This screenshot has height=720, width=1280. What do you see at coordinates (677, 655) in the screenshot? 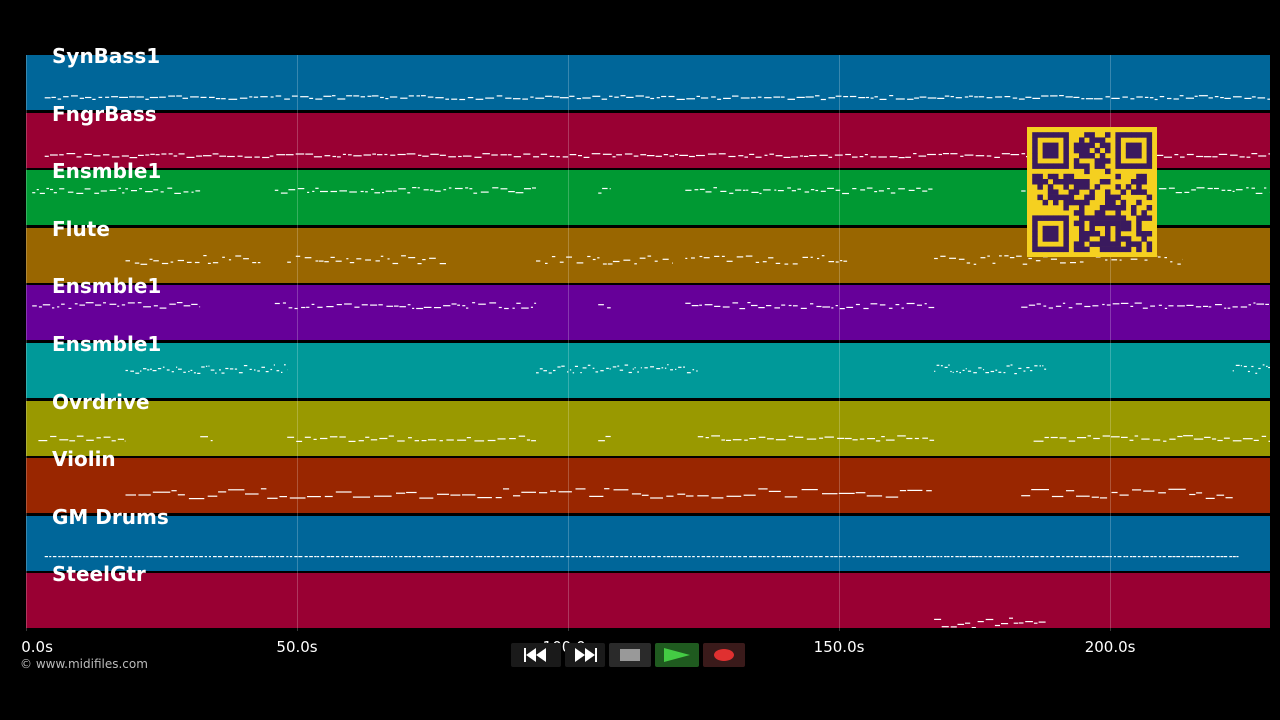
I see `play-button` at bounding box center [677, 655].